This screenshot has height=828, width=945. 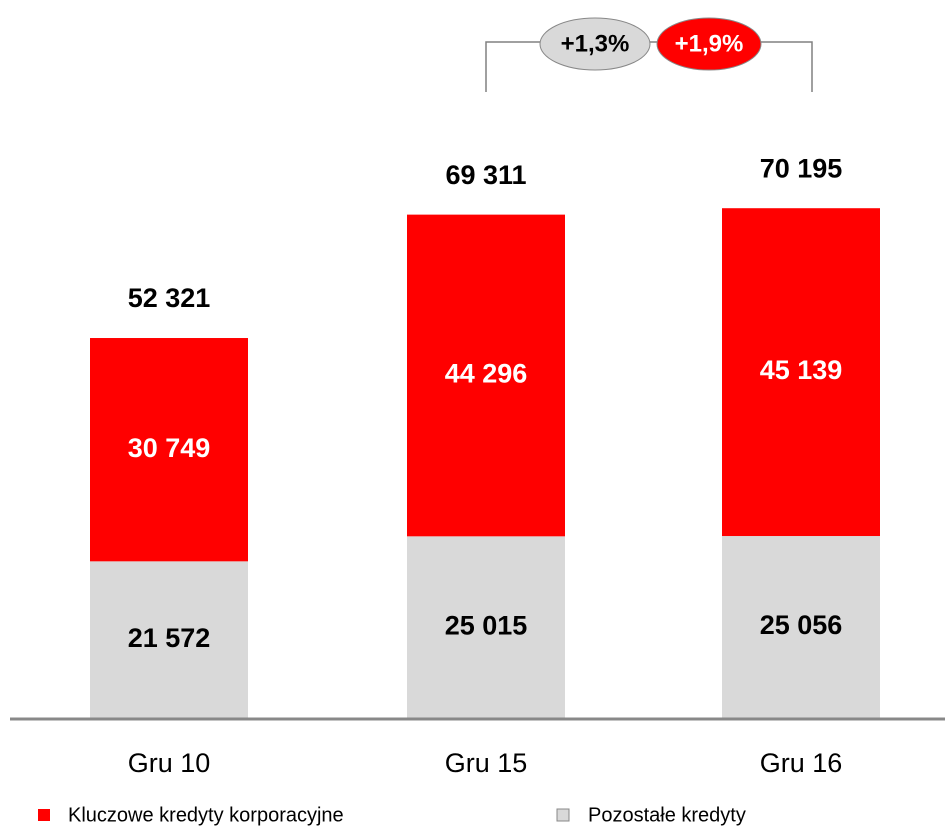 I want to click on value-label: 25 015, so click(x=486, y=625).